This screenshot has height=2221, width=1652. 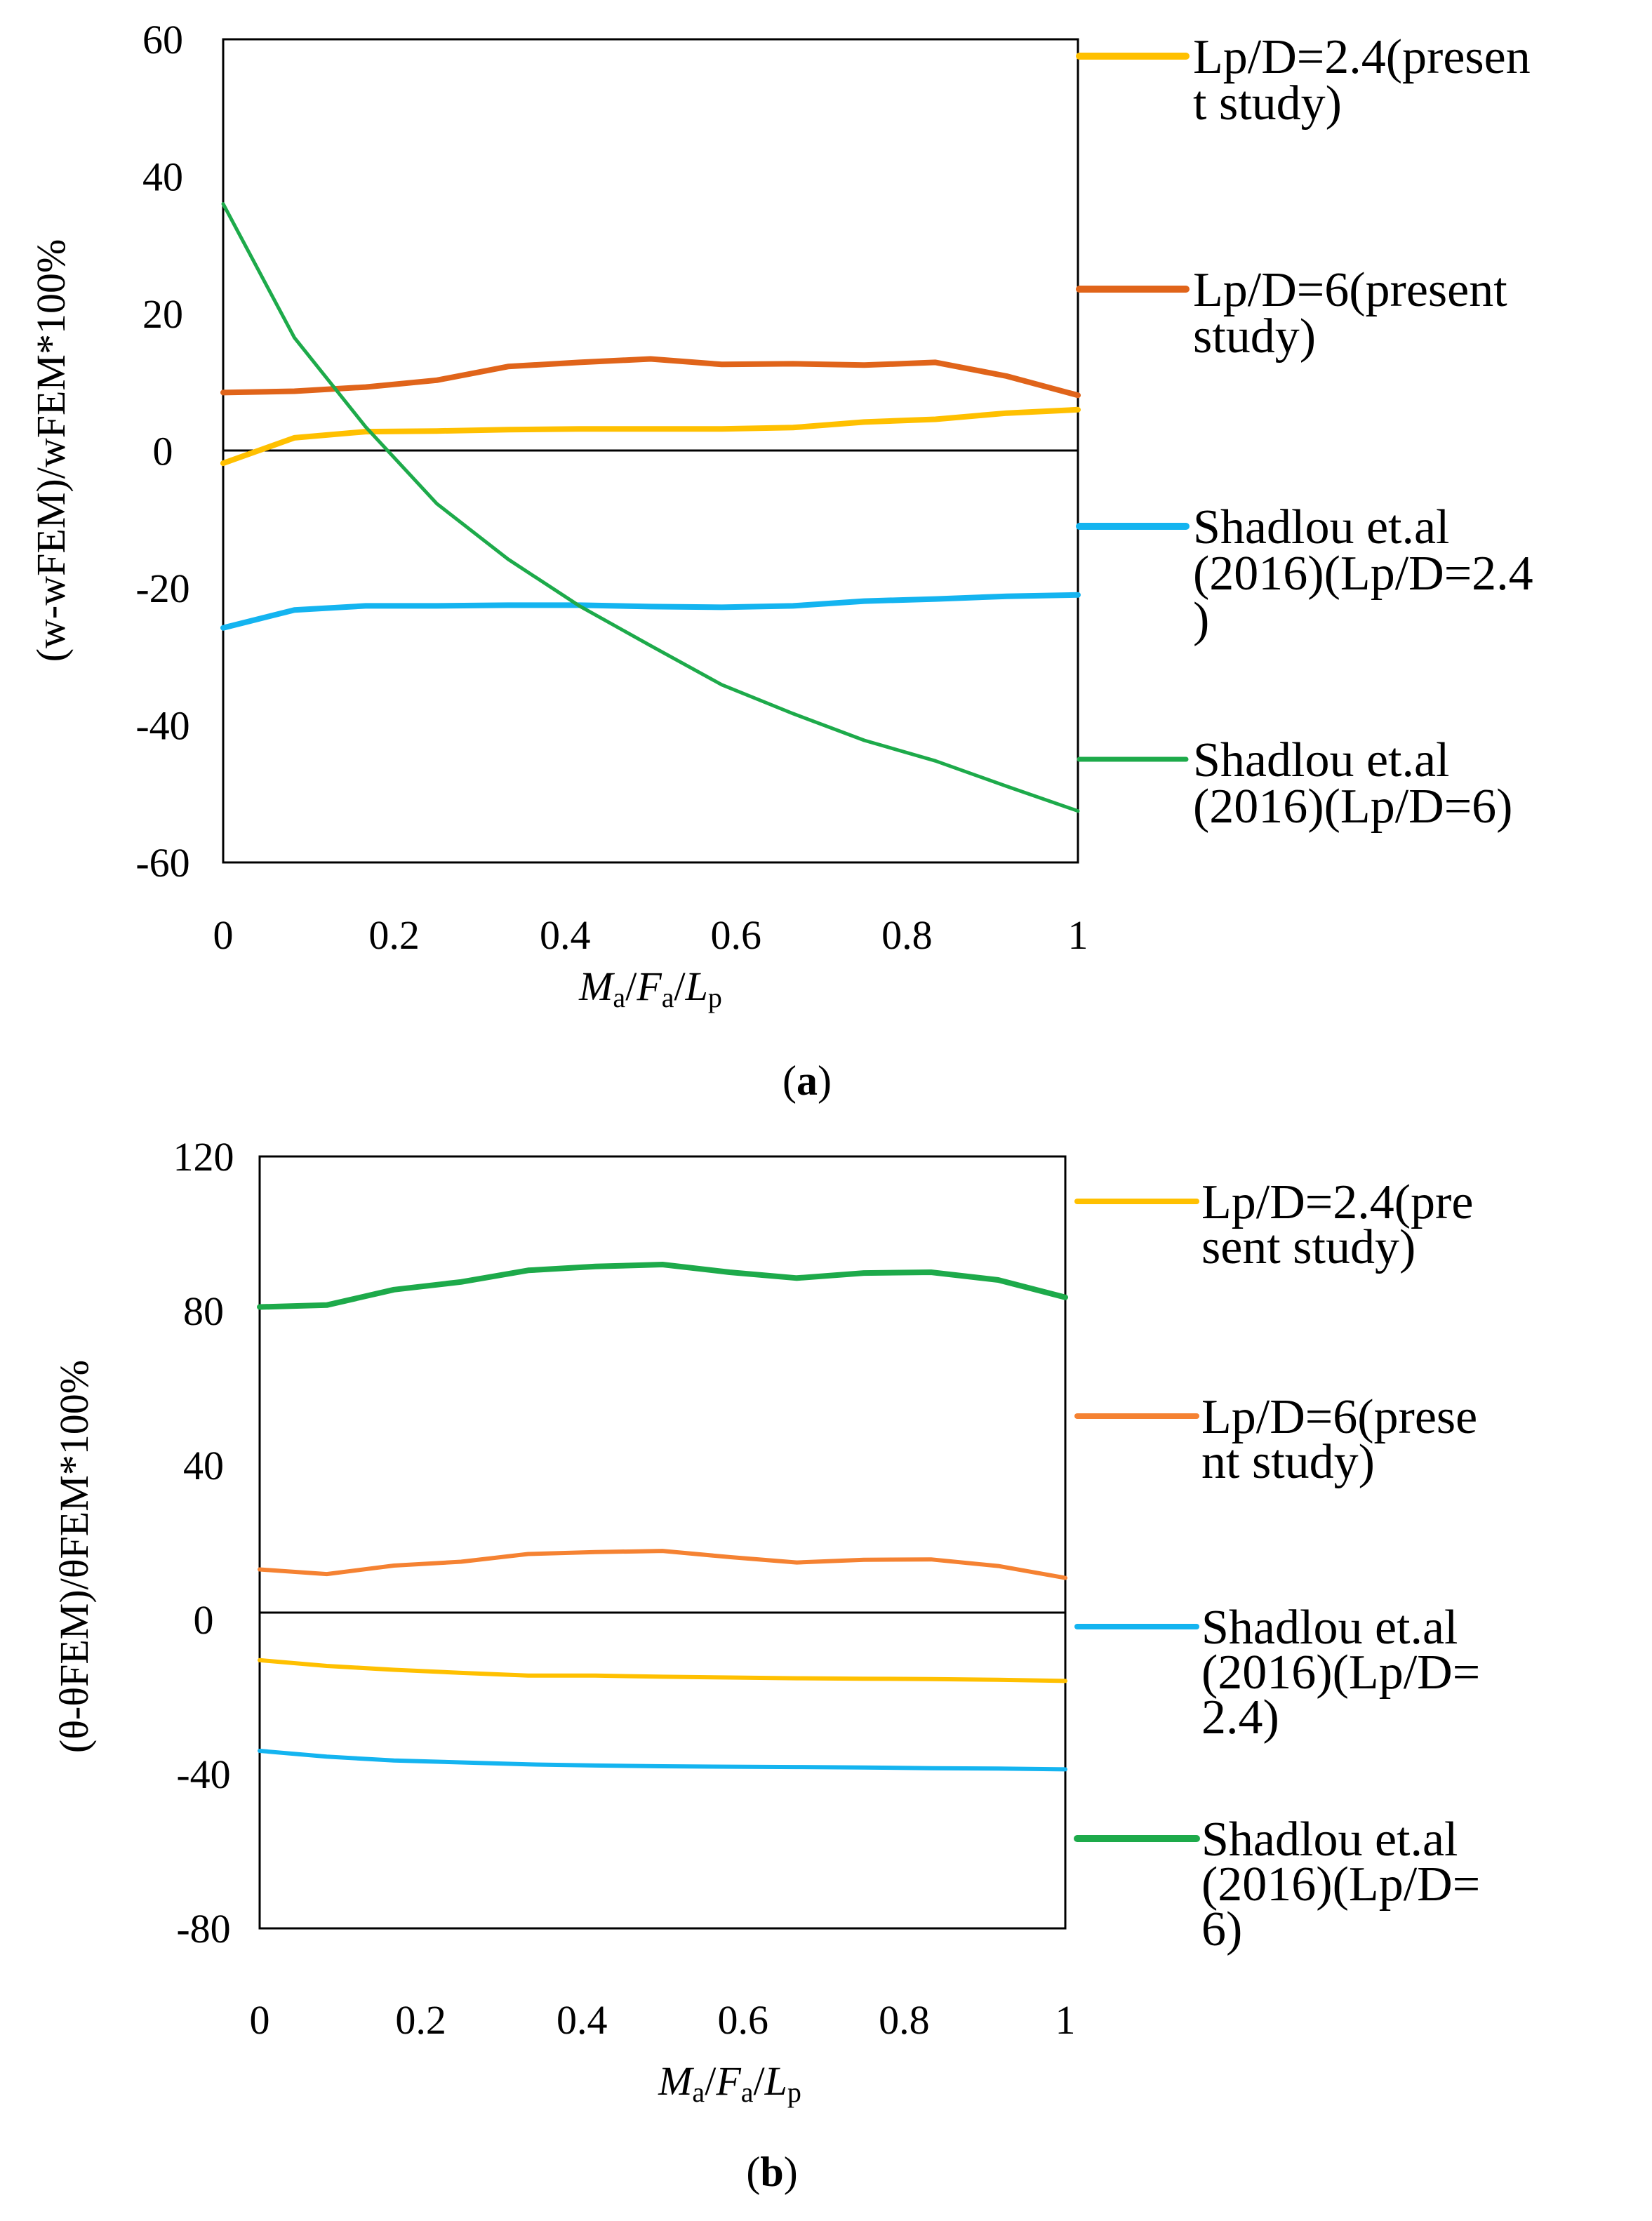 I want to click on y-tick-label-b-1: 80, so click(x=204, y=1311).